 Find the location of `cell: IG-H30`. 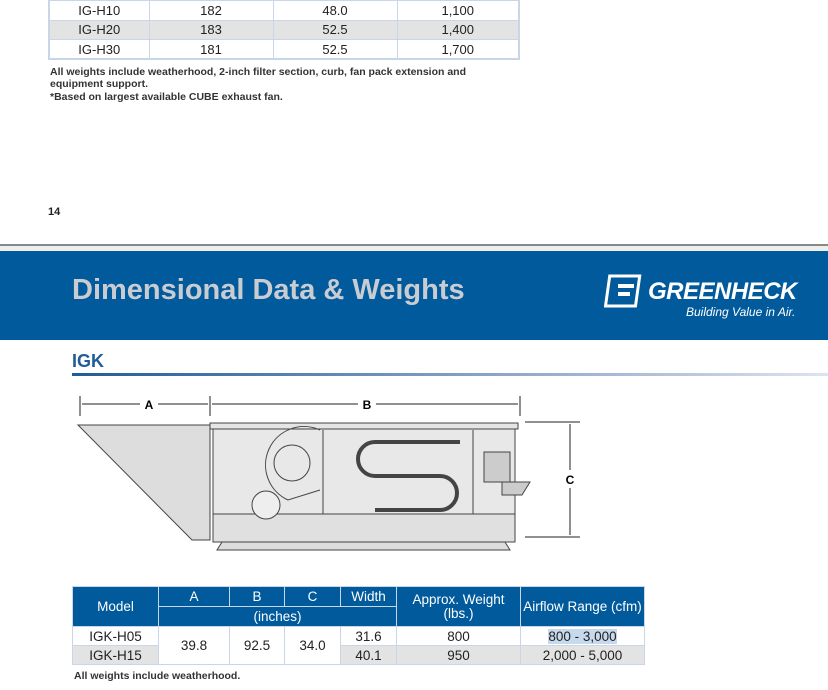

cell: IG-H30 is located at coordinates (99, 49).